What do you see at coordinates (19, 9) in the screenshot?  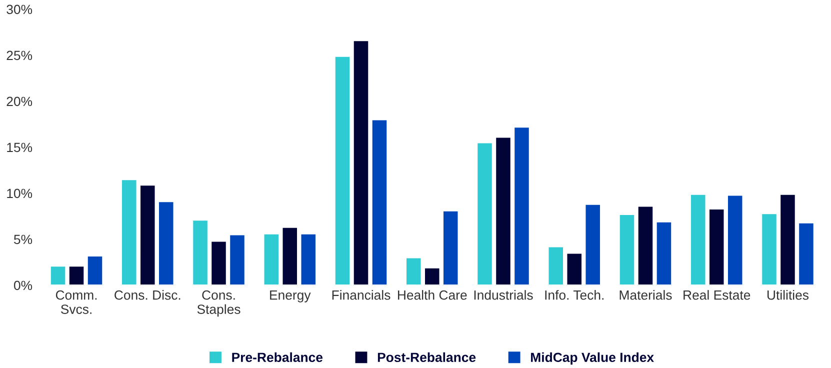 I see `y-tick-label: 30%` at bounding box center [19, 9].